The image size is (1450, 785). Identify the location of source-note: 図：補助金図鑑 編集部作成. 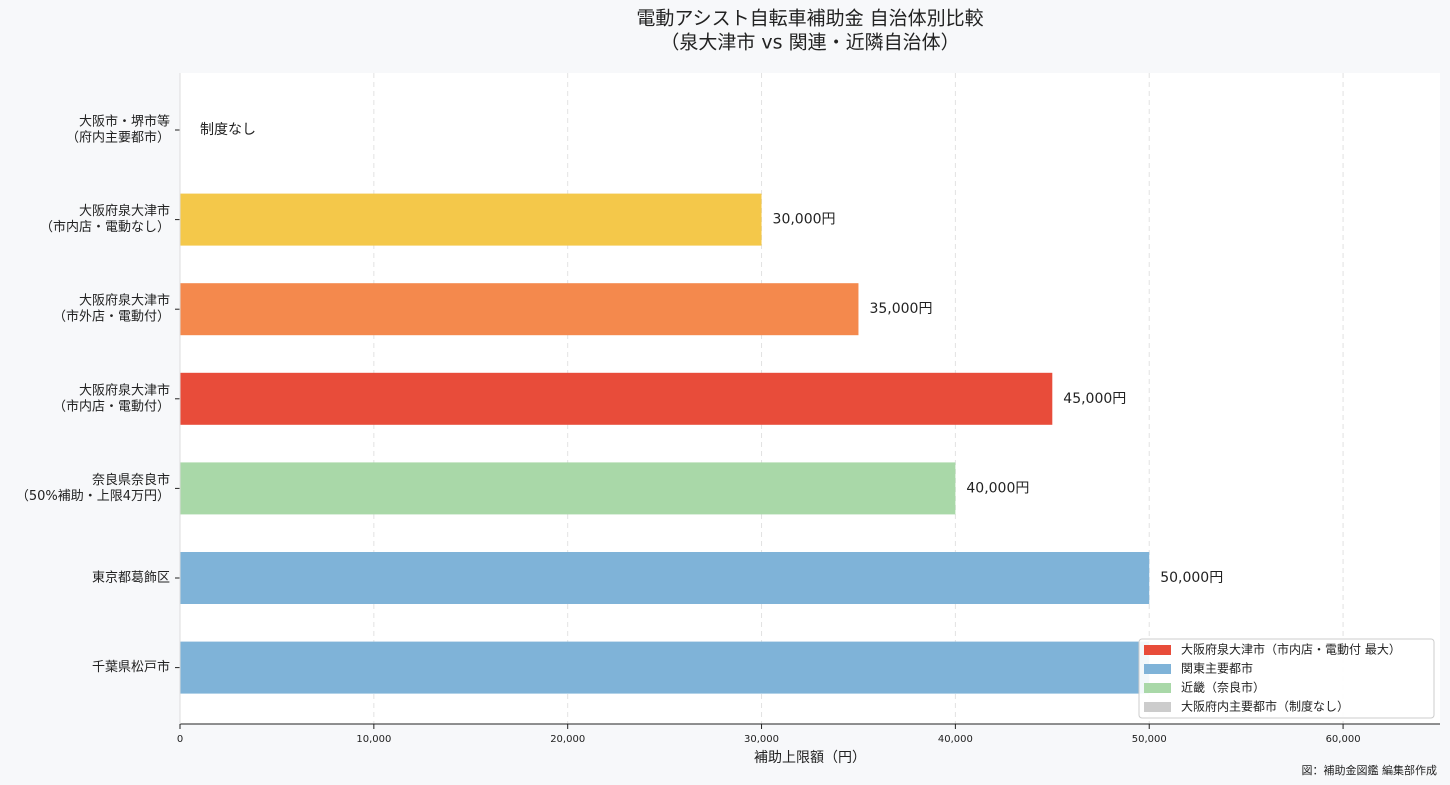
(1370, 770).